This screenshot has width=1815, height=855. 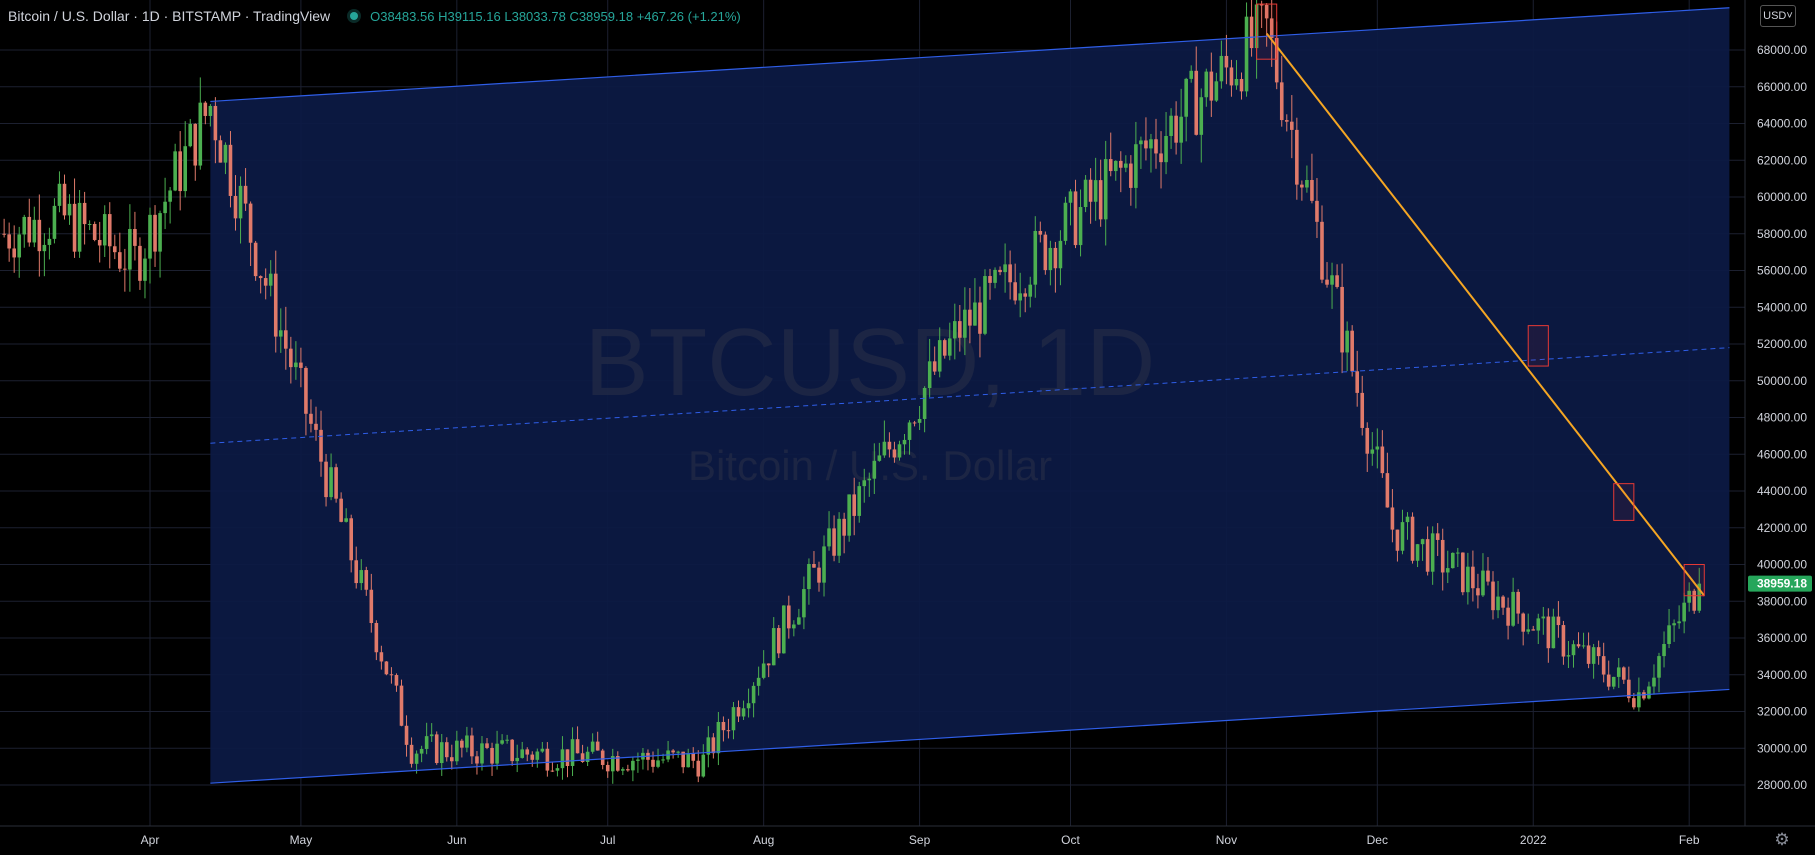 I want to click on price-tick-label: 38000.00, so click(x=1782, y=601).